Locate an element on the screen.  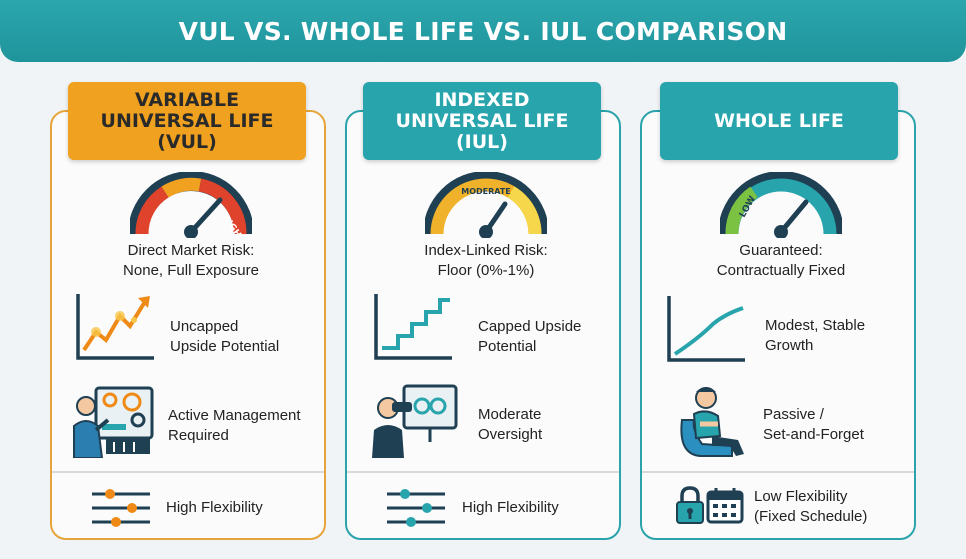
iul-title: INDEXED UNIVERSAL LIFE (IUL) is located at coordinates (482, 121).